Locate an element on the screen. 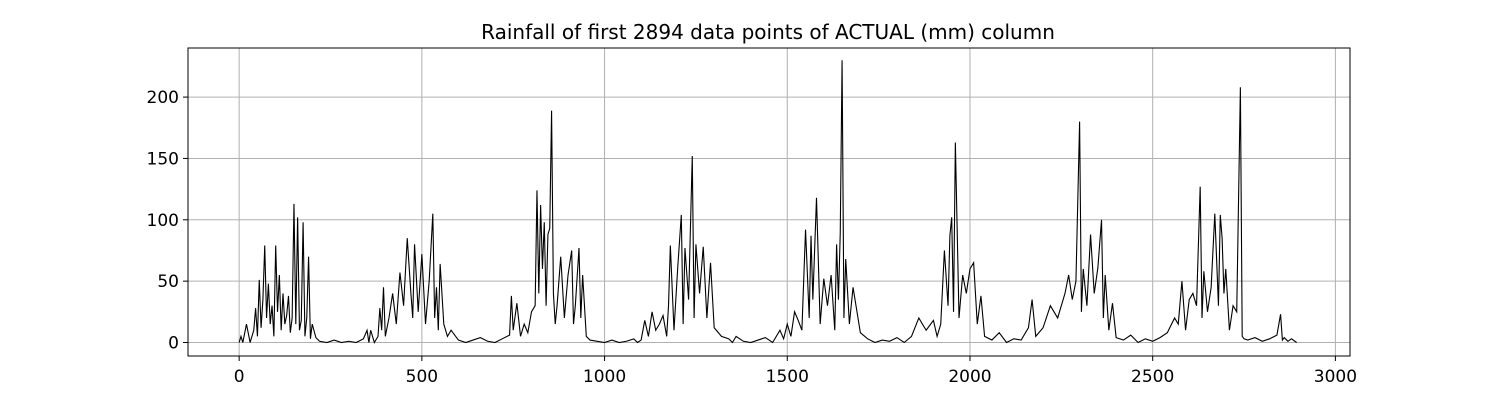  y-tick-label: 150 is located at coordinates (163, 159).